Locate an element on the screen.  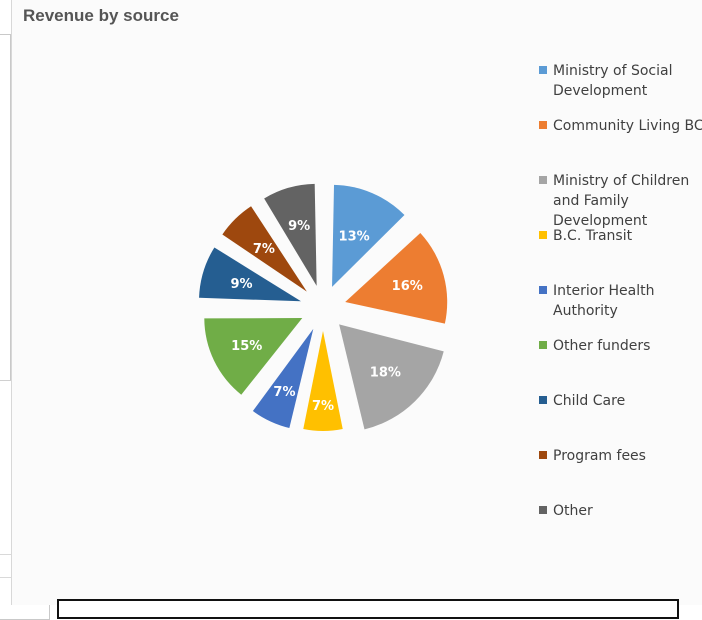
pie-slice-7: 9% is located at coordinates (250, 274).